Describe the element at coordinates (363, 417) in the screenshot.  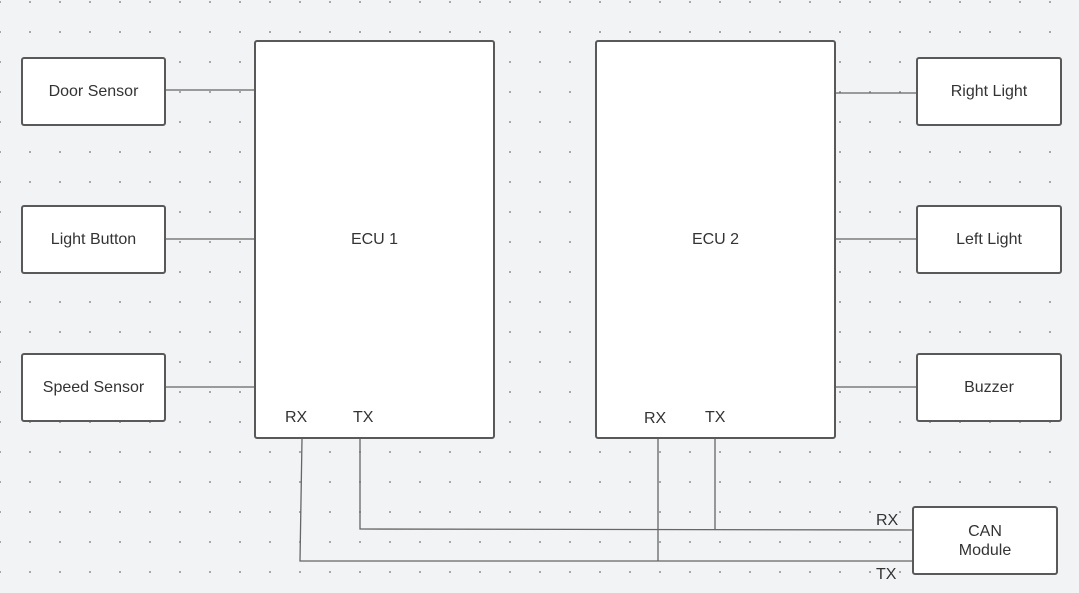
I see `ecu1-tx-label: TX` at that location.